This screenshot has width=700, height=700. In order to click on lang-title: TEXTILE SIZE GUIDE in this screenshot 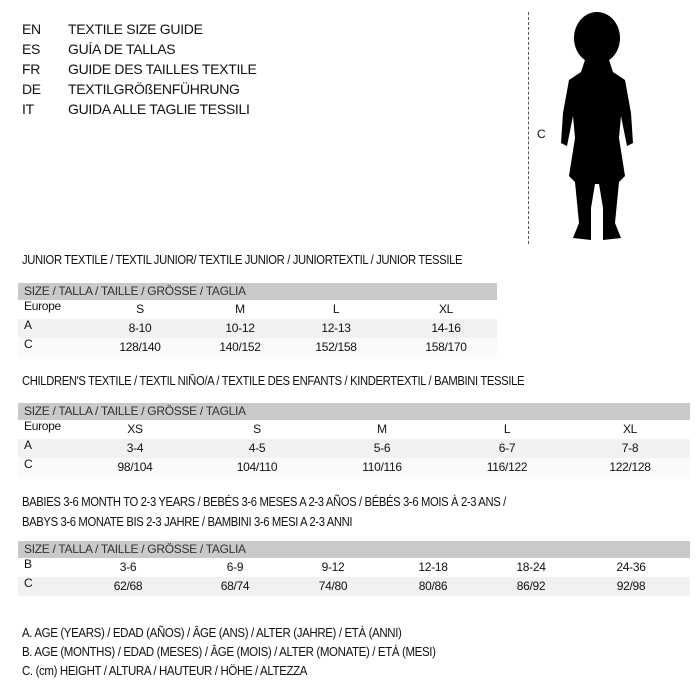, I will do `click(135, 29)`.